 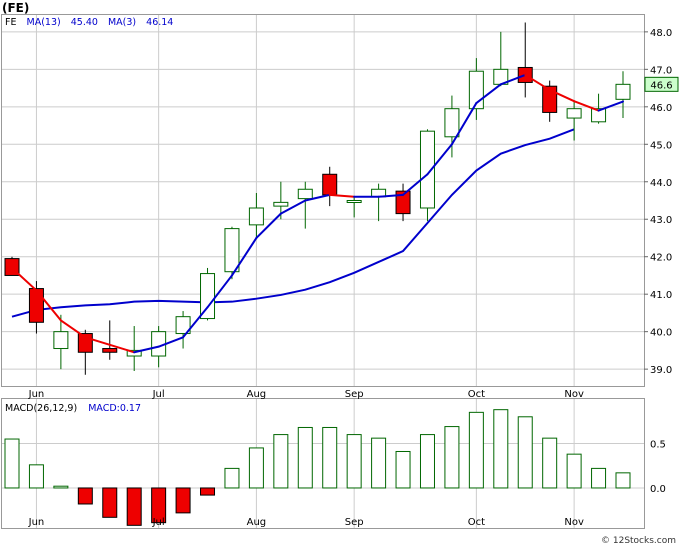 What do you see at coordinates (44, 22) in the screenshot?
I see `legend-ma13-label: MA(13)` at bounding box center [44, 22].